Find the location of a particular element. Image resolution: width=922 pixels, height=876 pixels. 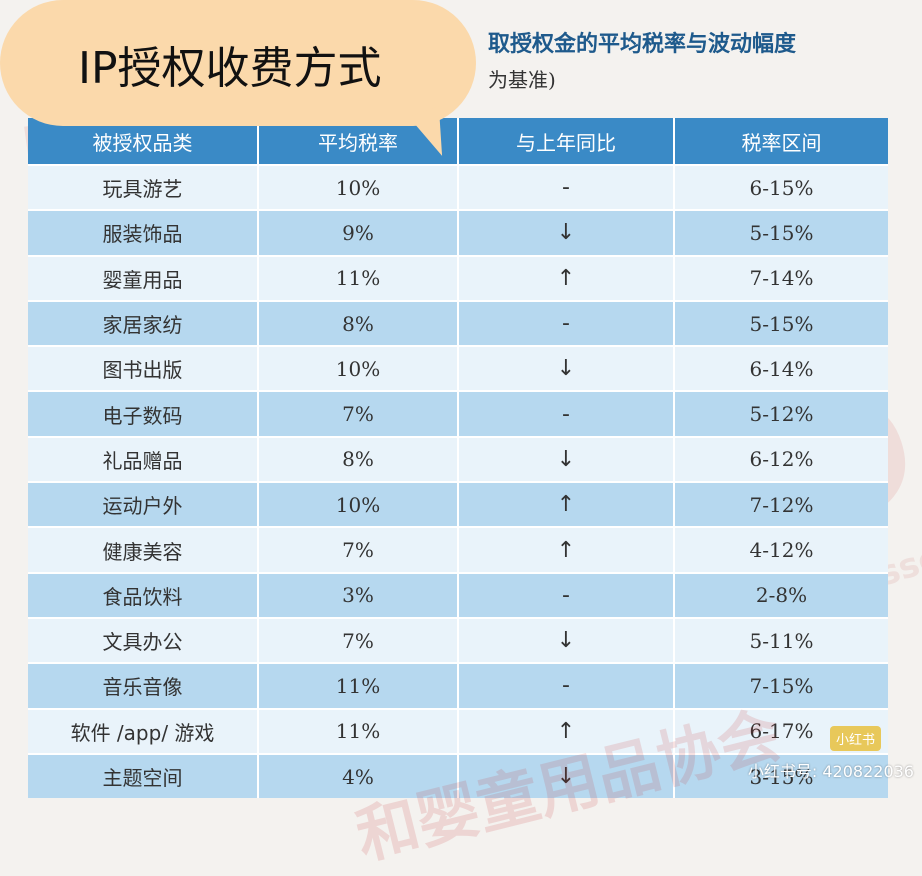

table-row: 音乐音像 11% -7-15% is located at coordinates (458, 685).